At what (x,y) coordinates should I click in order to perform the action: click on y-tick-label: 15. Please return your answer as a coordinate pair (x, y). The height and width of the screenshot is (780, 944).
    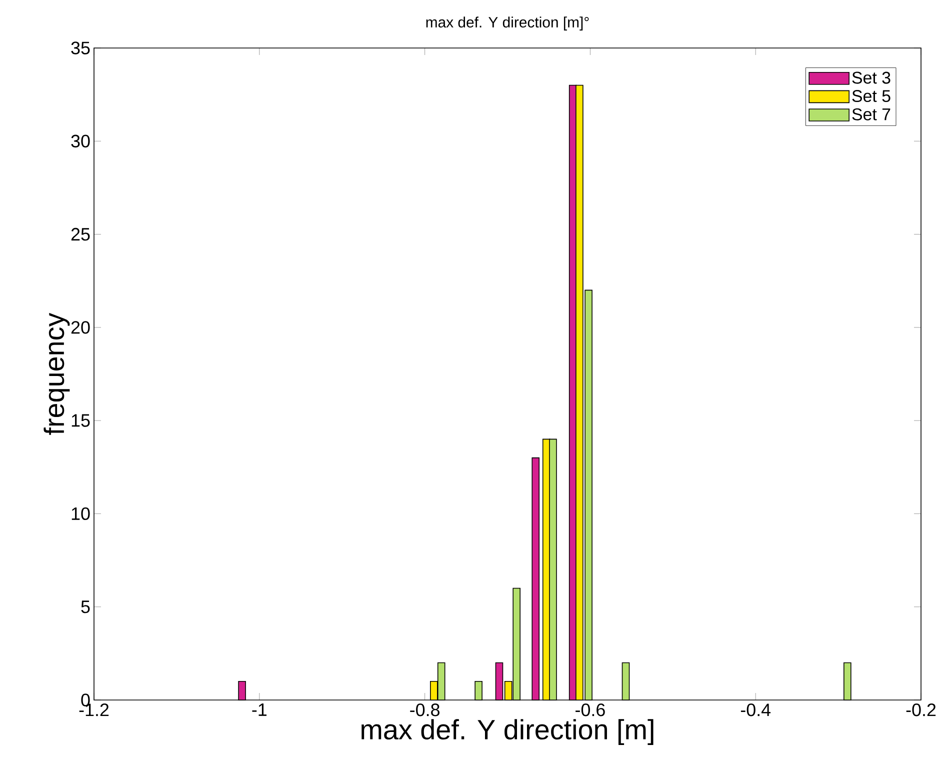
    Looking at the image, I should click on (81, 420).